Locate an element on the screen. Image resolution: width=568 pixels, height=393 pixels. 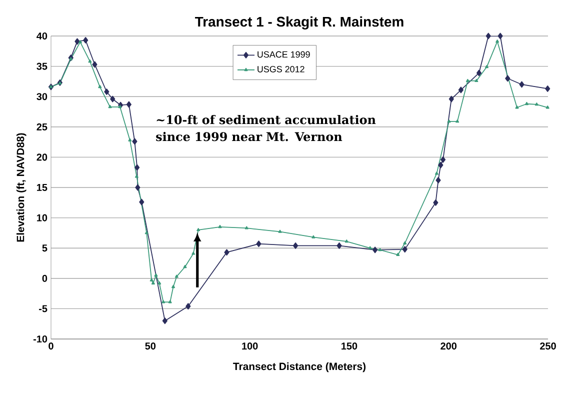
annotation: ~10-ft of sediment accumulation since 1999 near Mt. Vernon is located at coordinates (266, 128).